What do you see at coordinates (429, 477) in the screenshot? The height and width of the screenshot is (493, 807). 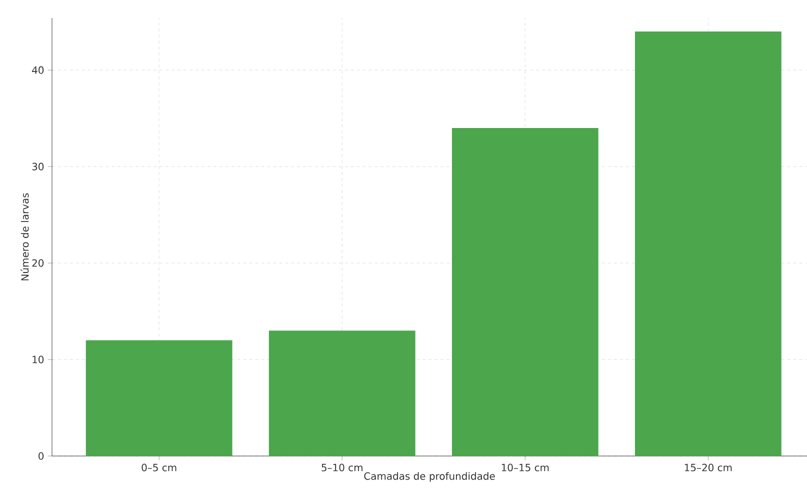 I see `x-axis-title: Camadas de profundidade` at bounding box center [429, 477].